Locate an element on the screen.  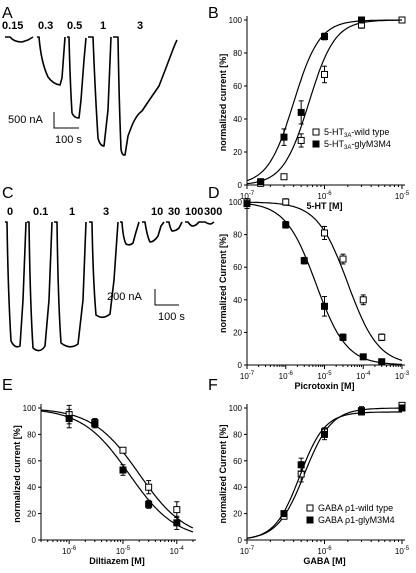
y-tick-label-e: 40 is located at coordinates (31, 487).